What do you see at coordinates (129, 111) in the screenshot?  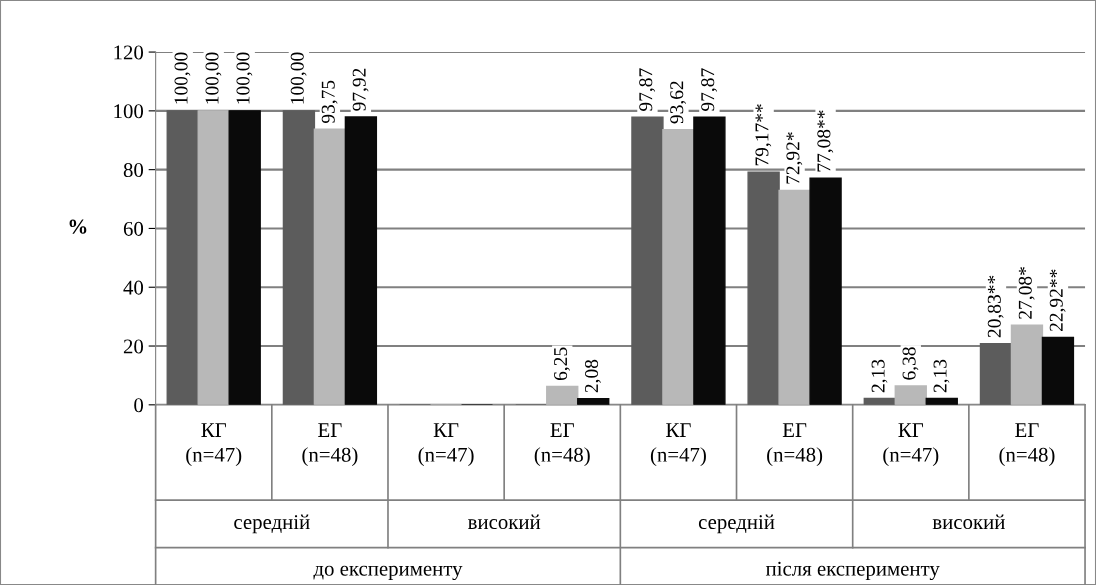 I see `y-tick-label: 100` at bounding box center [129, 111].